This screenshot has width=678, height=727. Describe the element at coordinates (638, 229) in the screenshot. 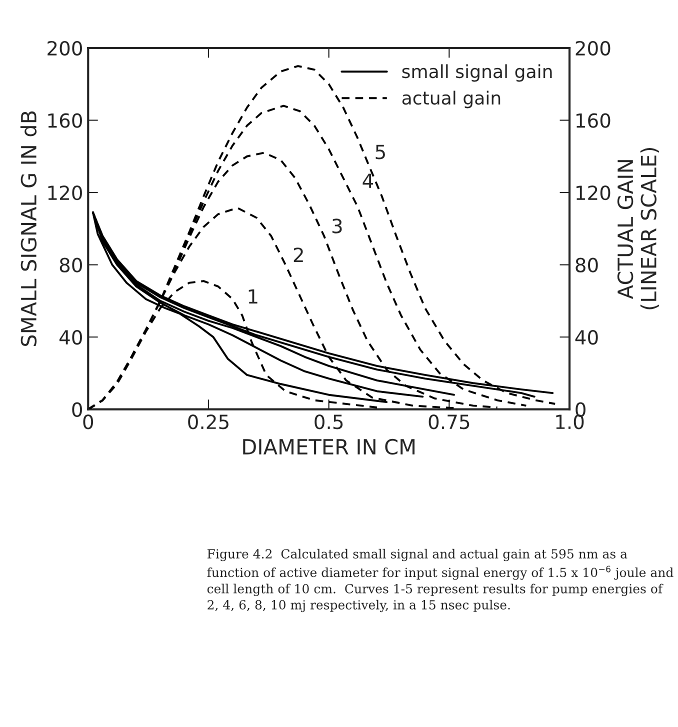

I see `y2-axis-title: ACTUAL GAIN (LINEAR SCALE)` at that location.